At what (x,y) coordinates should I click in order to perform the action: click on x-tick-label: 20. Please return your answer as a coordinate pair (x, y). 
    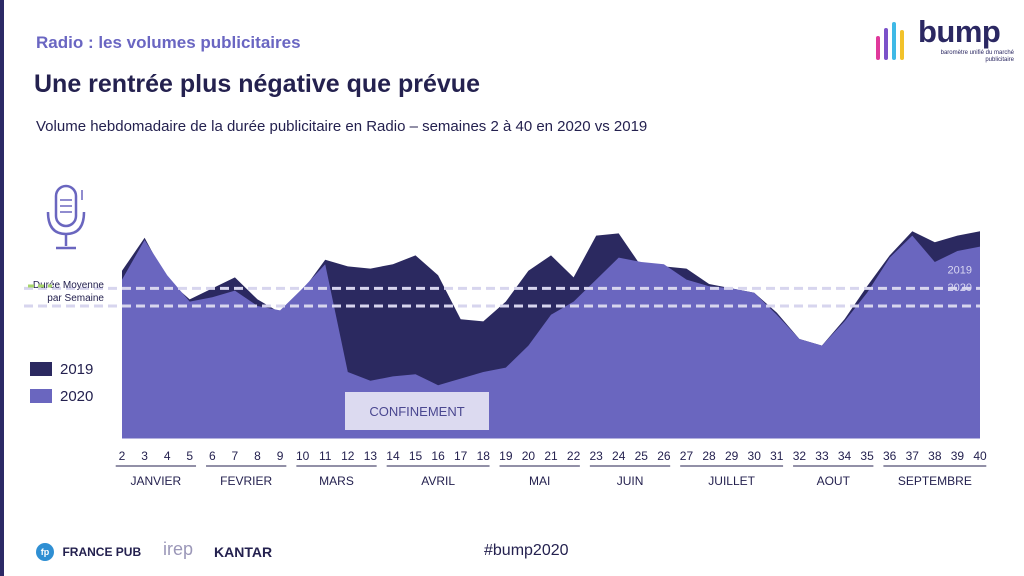
    Looking at the image, I should click on (529, 456).